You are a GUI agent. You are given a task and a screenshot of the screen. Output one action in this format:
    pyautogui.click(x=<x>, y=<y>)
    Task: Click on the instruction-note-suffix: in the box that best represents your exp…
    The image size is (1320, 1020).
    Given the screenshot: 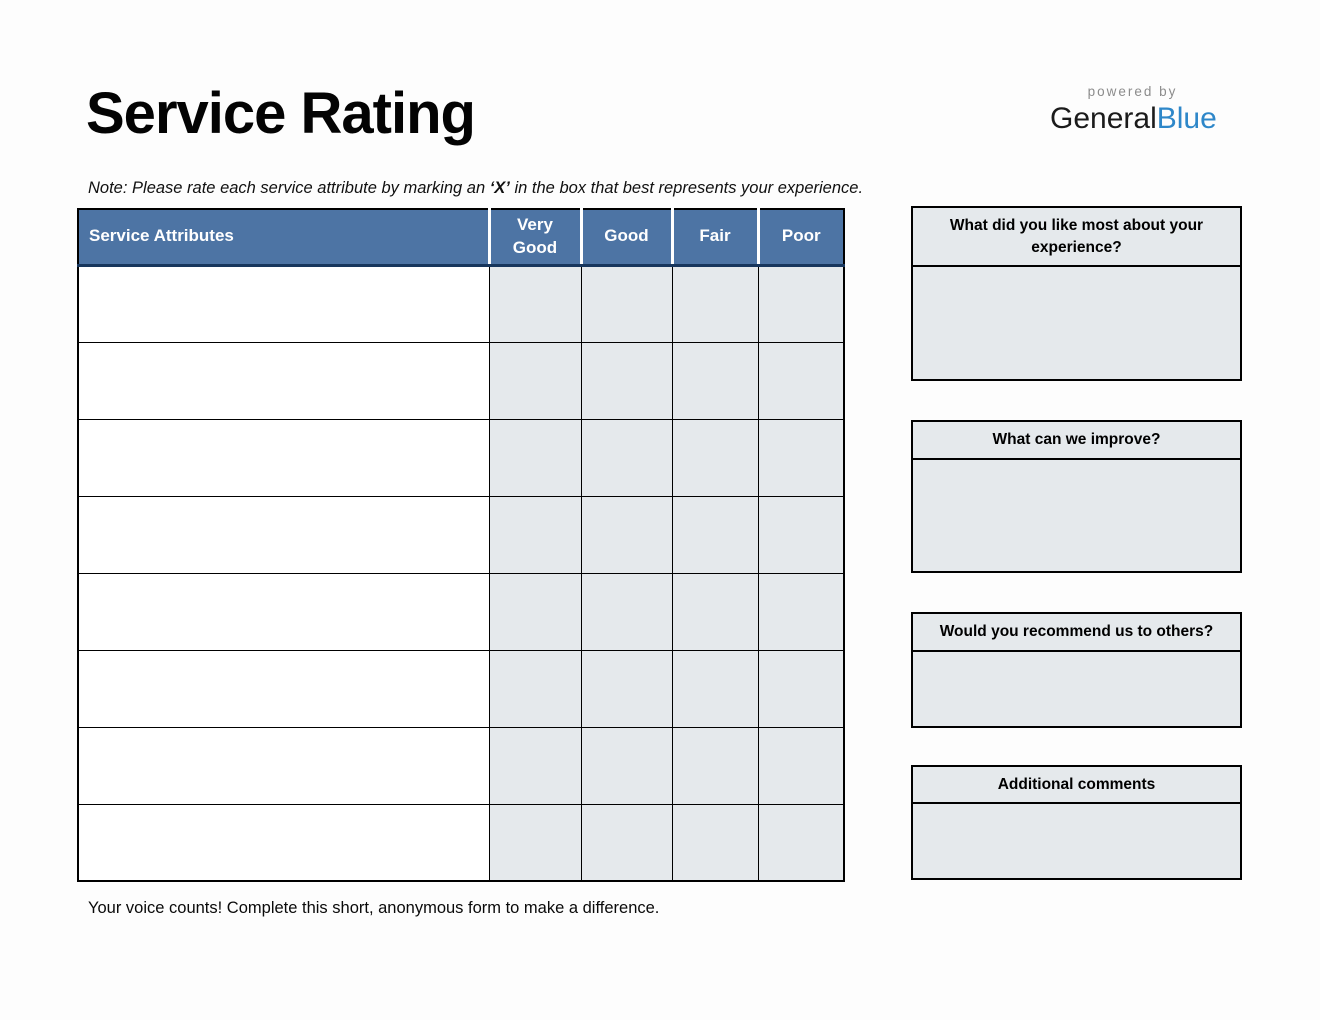 What is the action you would take?
    pyautogui.click(x=686, y=188)
    